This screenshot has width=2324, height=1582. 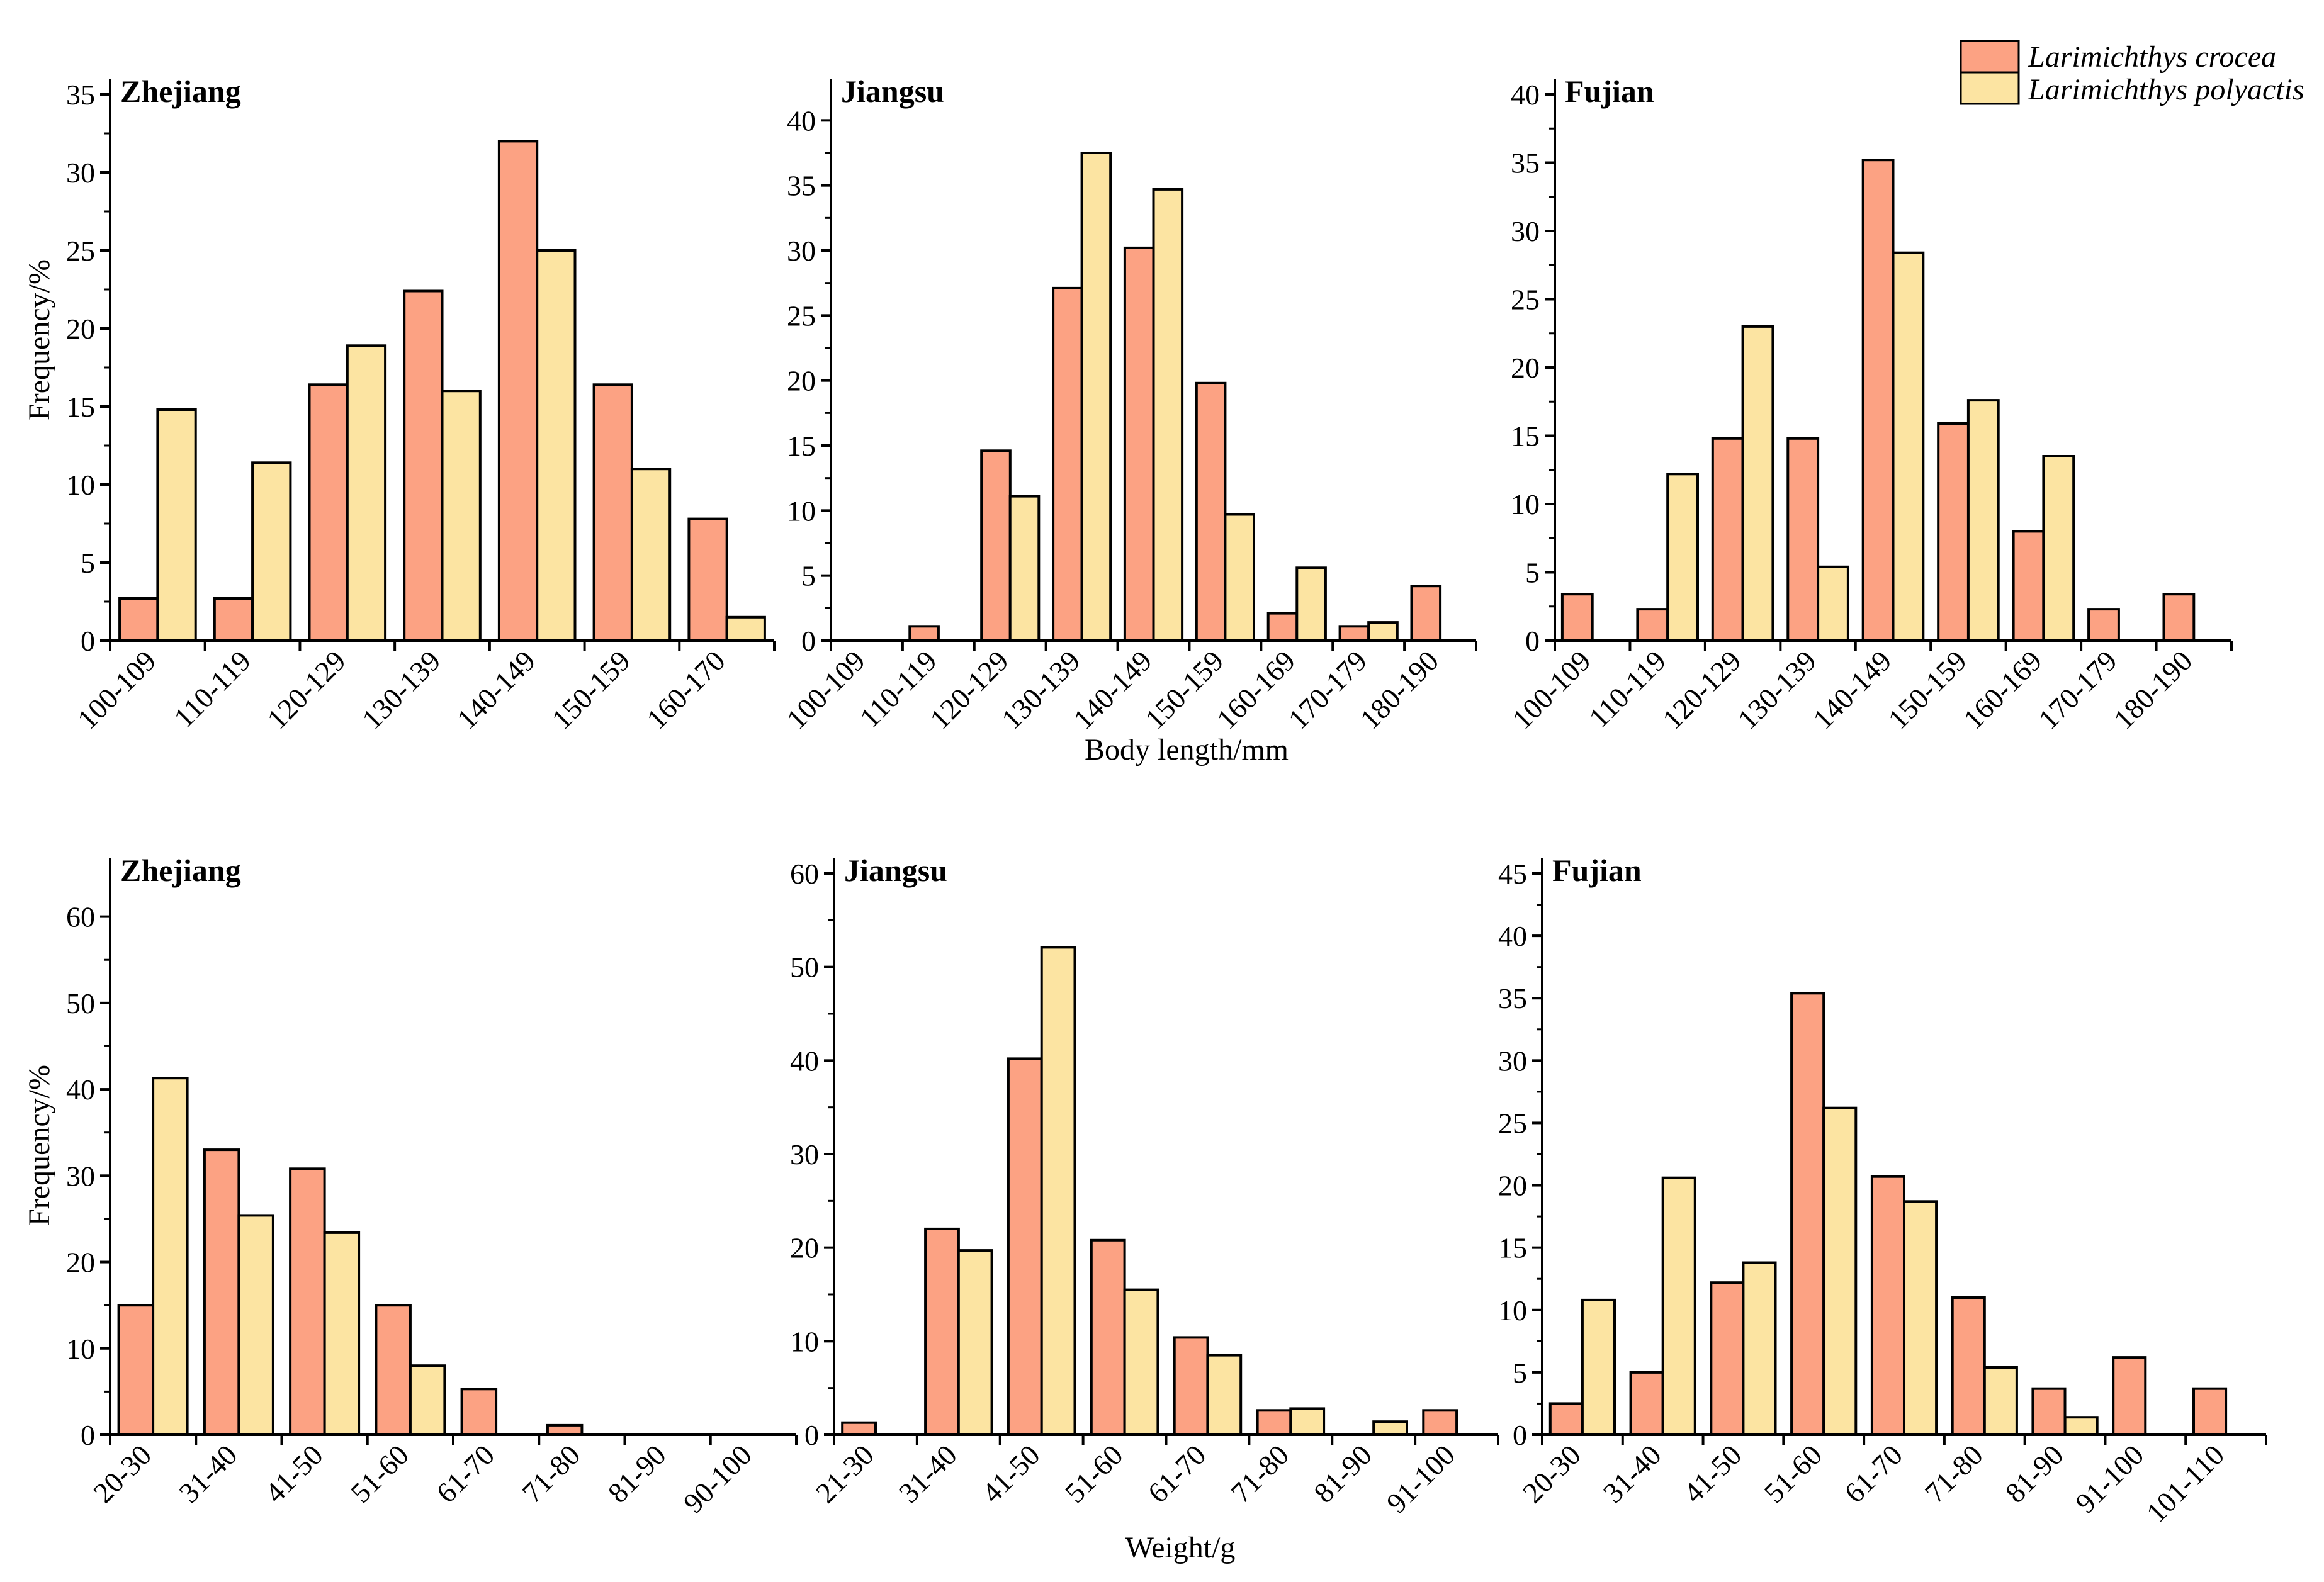 I want to click on bottom-y-axis-title: Frequency/%, so click(x=39, y=1145).